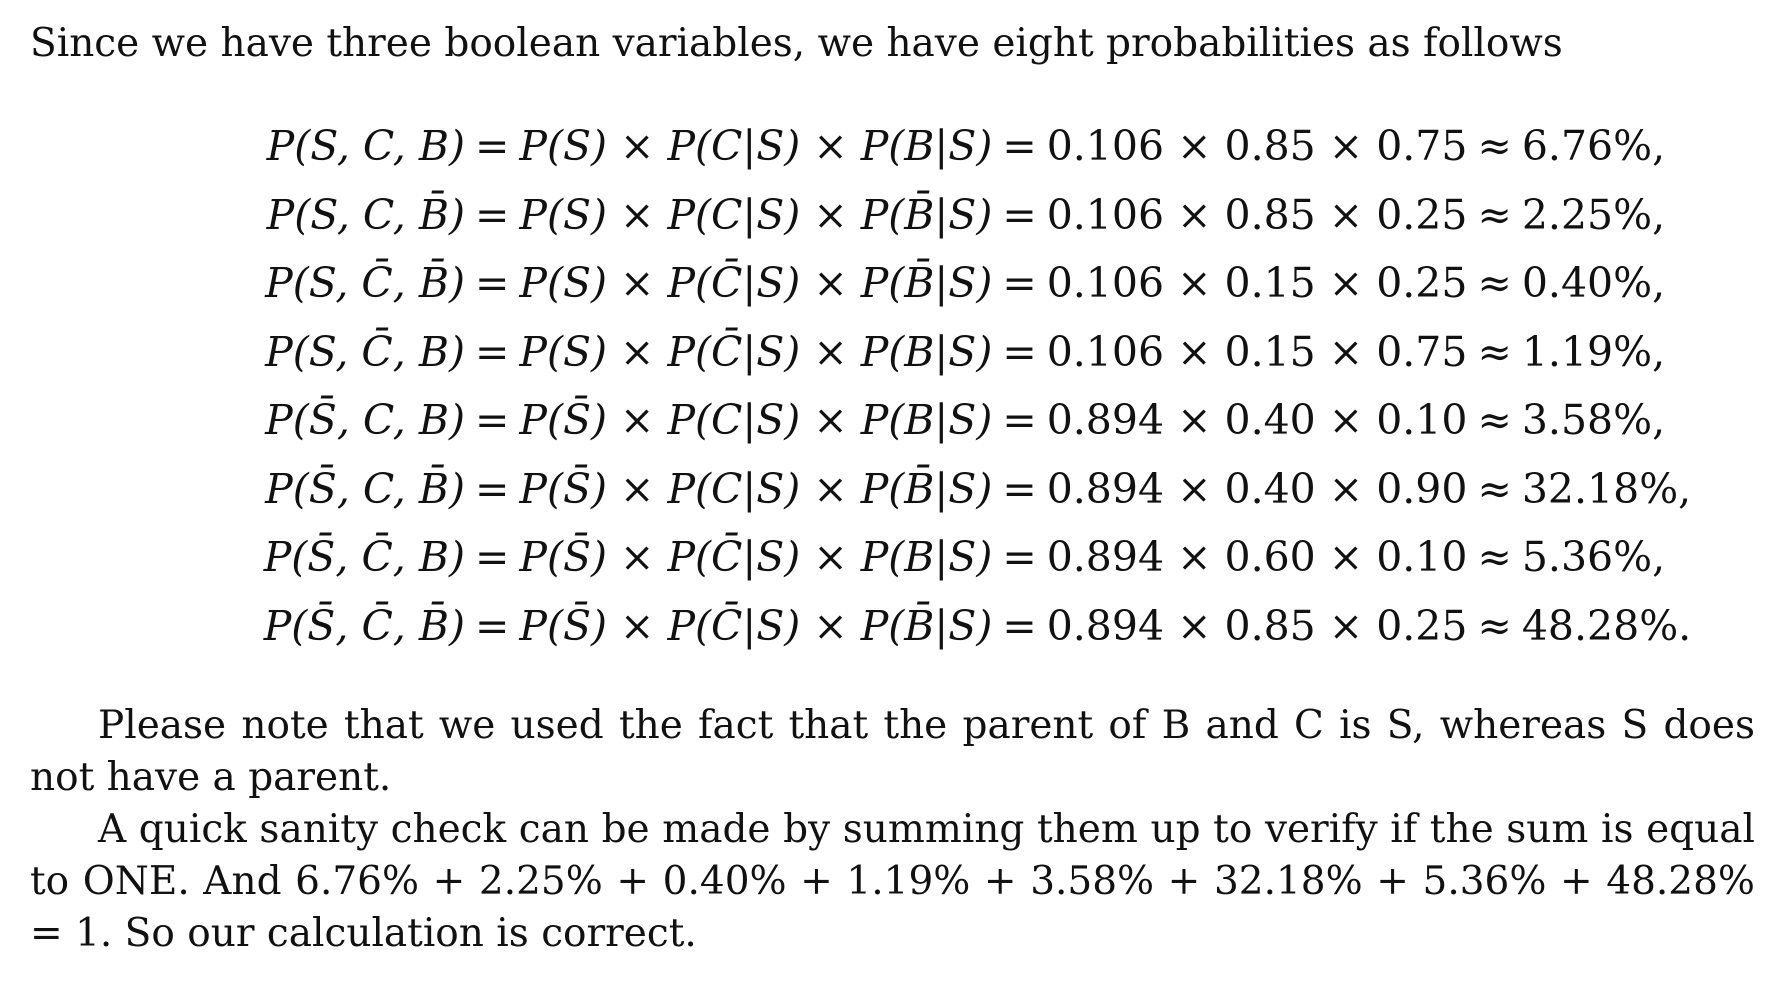  I want to click on equation-expression: P(S) × P(C|S) × P(B̄|S), so click(756, 214).